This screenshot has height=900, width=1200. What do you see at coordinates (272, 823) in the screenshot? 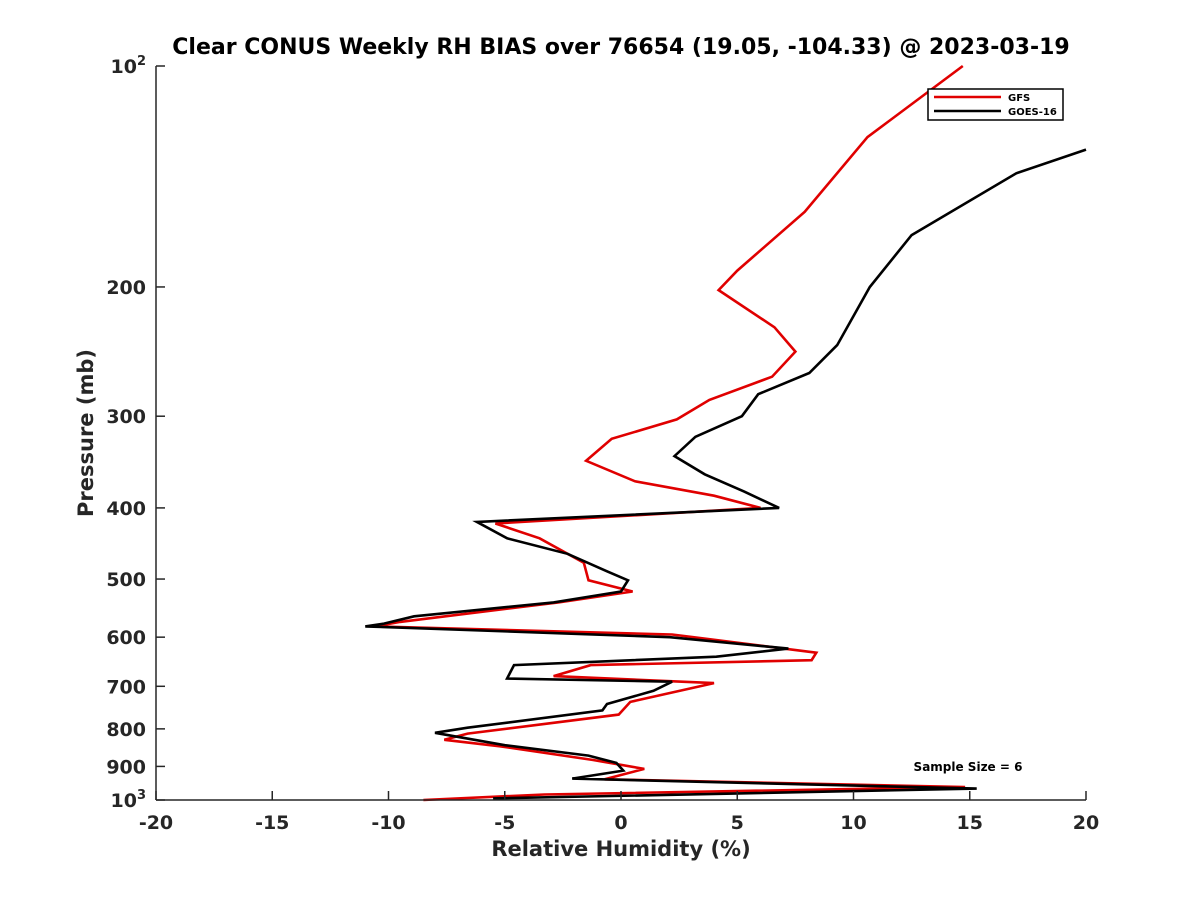
I see `x-tick-label: -15` at bounding box center [272, 823].